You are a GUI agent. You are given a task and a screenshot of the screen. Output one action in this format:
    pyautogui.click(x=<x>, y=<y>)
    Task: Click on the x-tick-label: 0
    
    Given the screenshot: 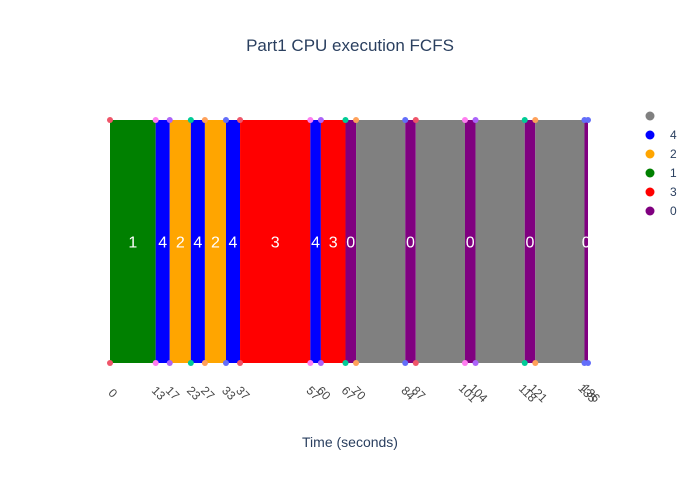 What is the action you would take?
    pyautogui.click(x=113, y=393)
    